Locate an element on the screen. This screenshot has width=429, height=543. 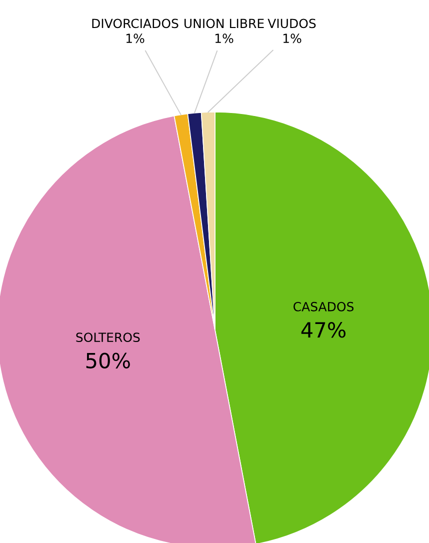
slice-label: CASADOS is located at coordinates (324, 307).